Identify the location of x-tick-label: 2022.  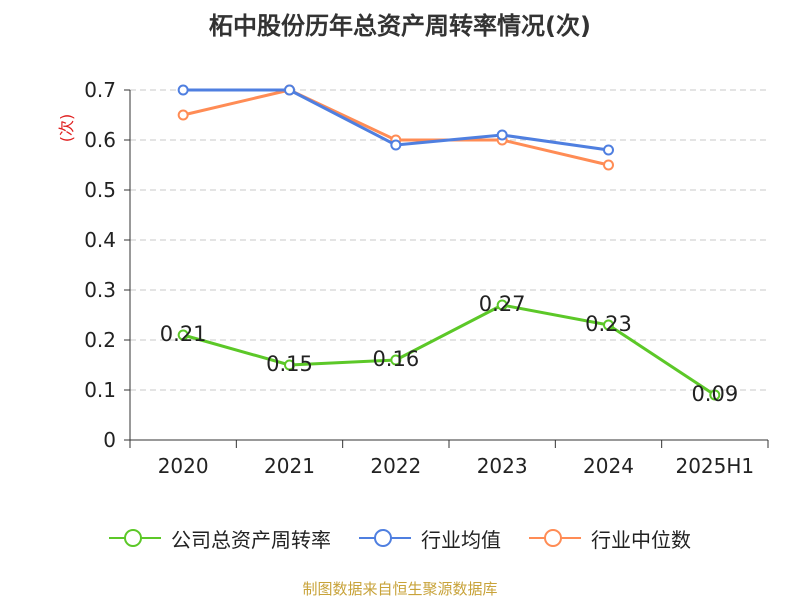
(395, 466).